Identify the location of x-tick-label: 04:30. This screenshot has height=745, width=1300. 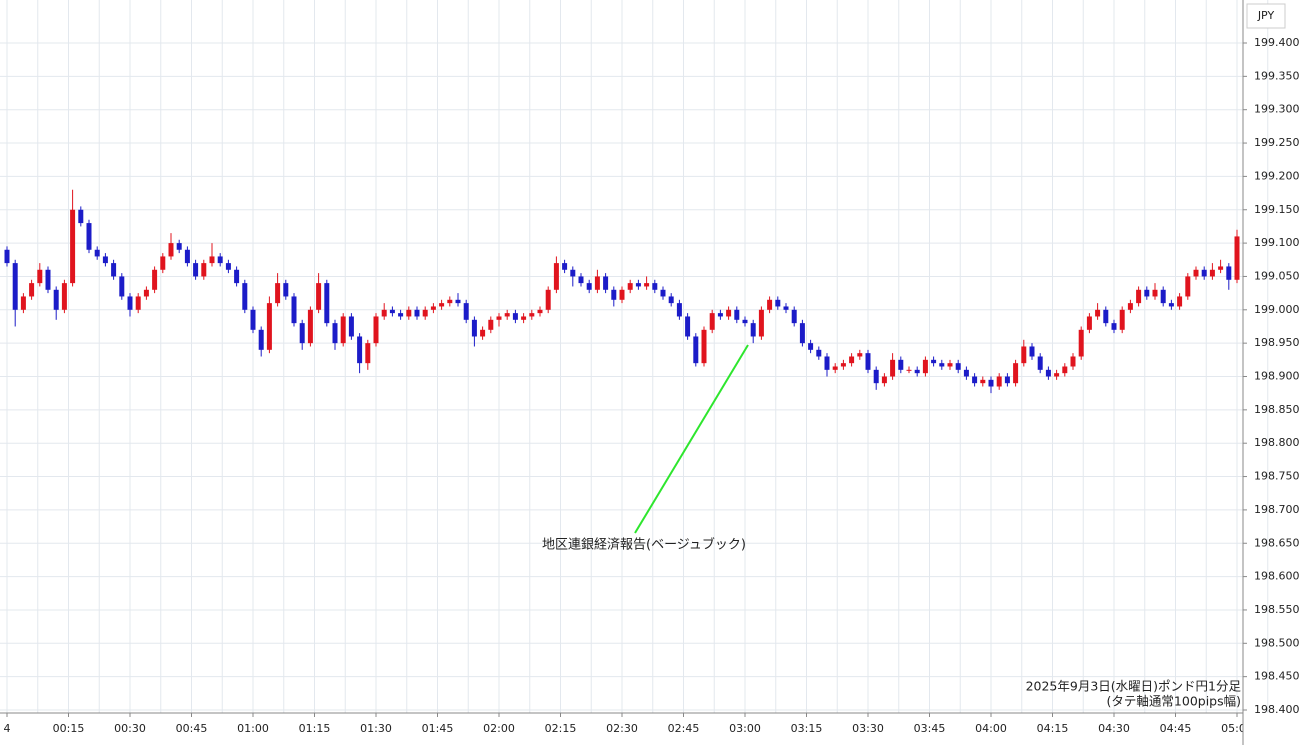
(1114, 728).